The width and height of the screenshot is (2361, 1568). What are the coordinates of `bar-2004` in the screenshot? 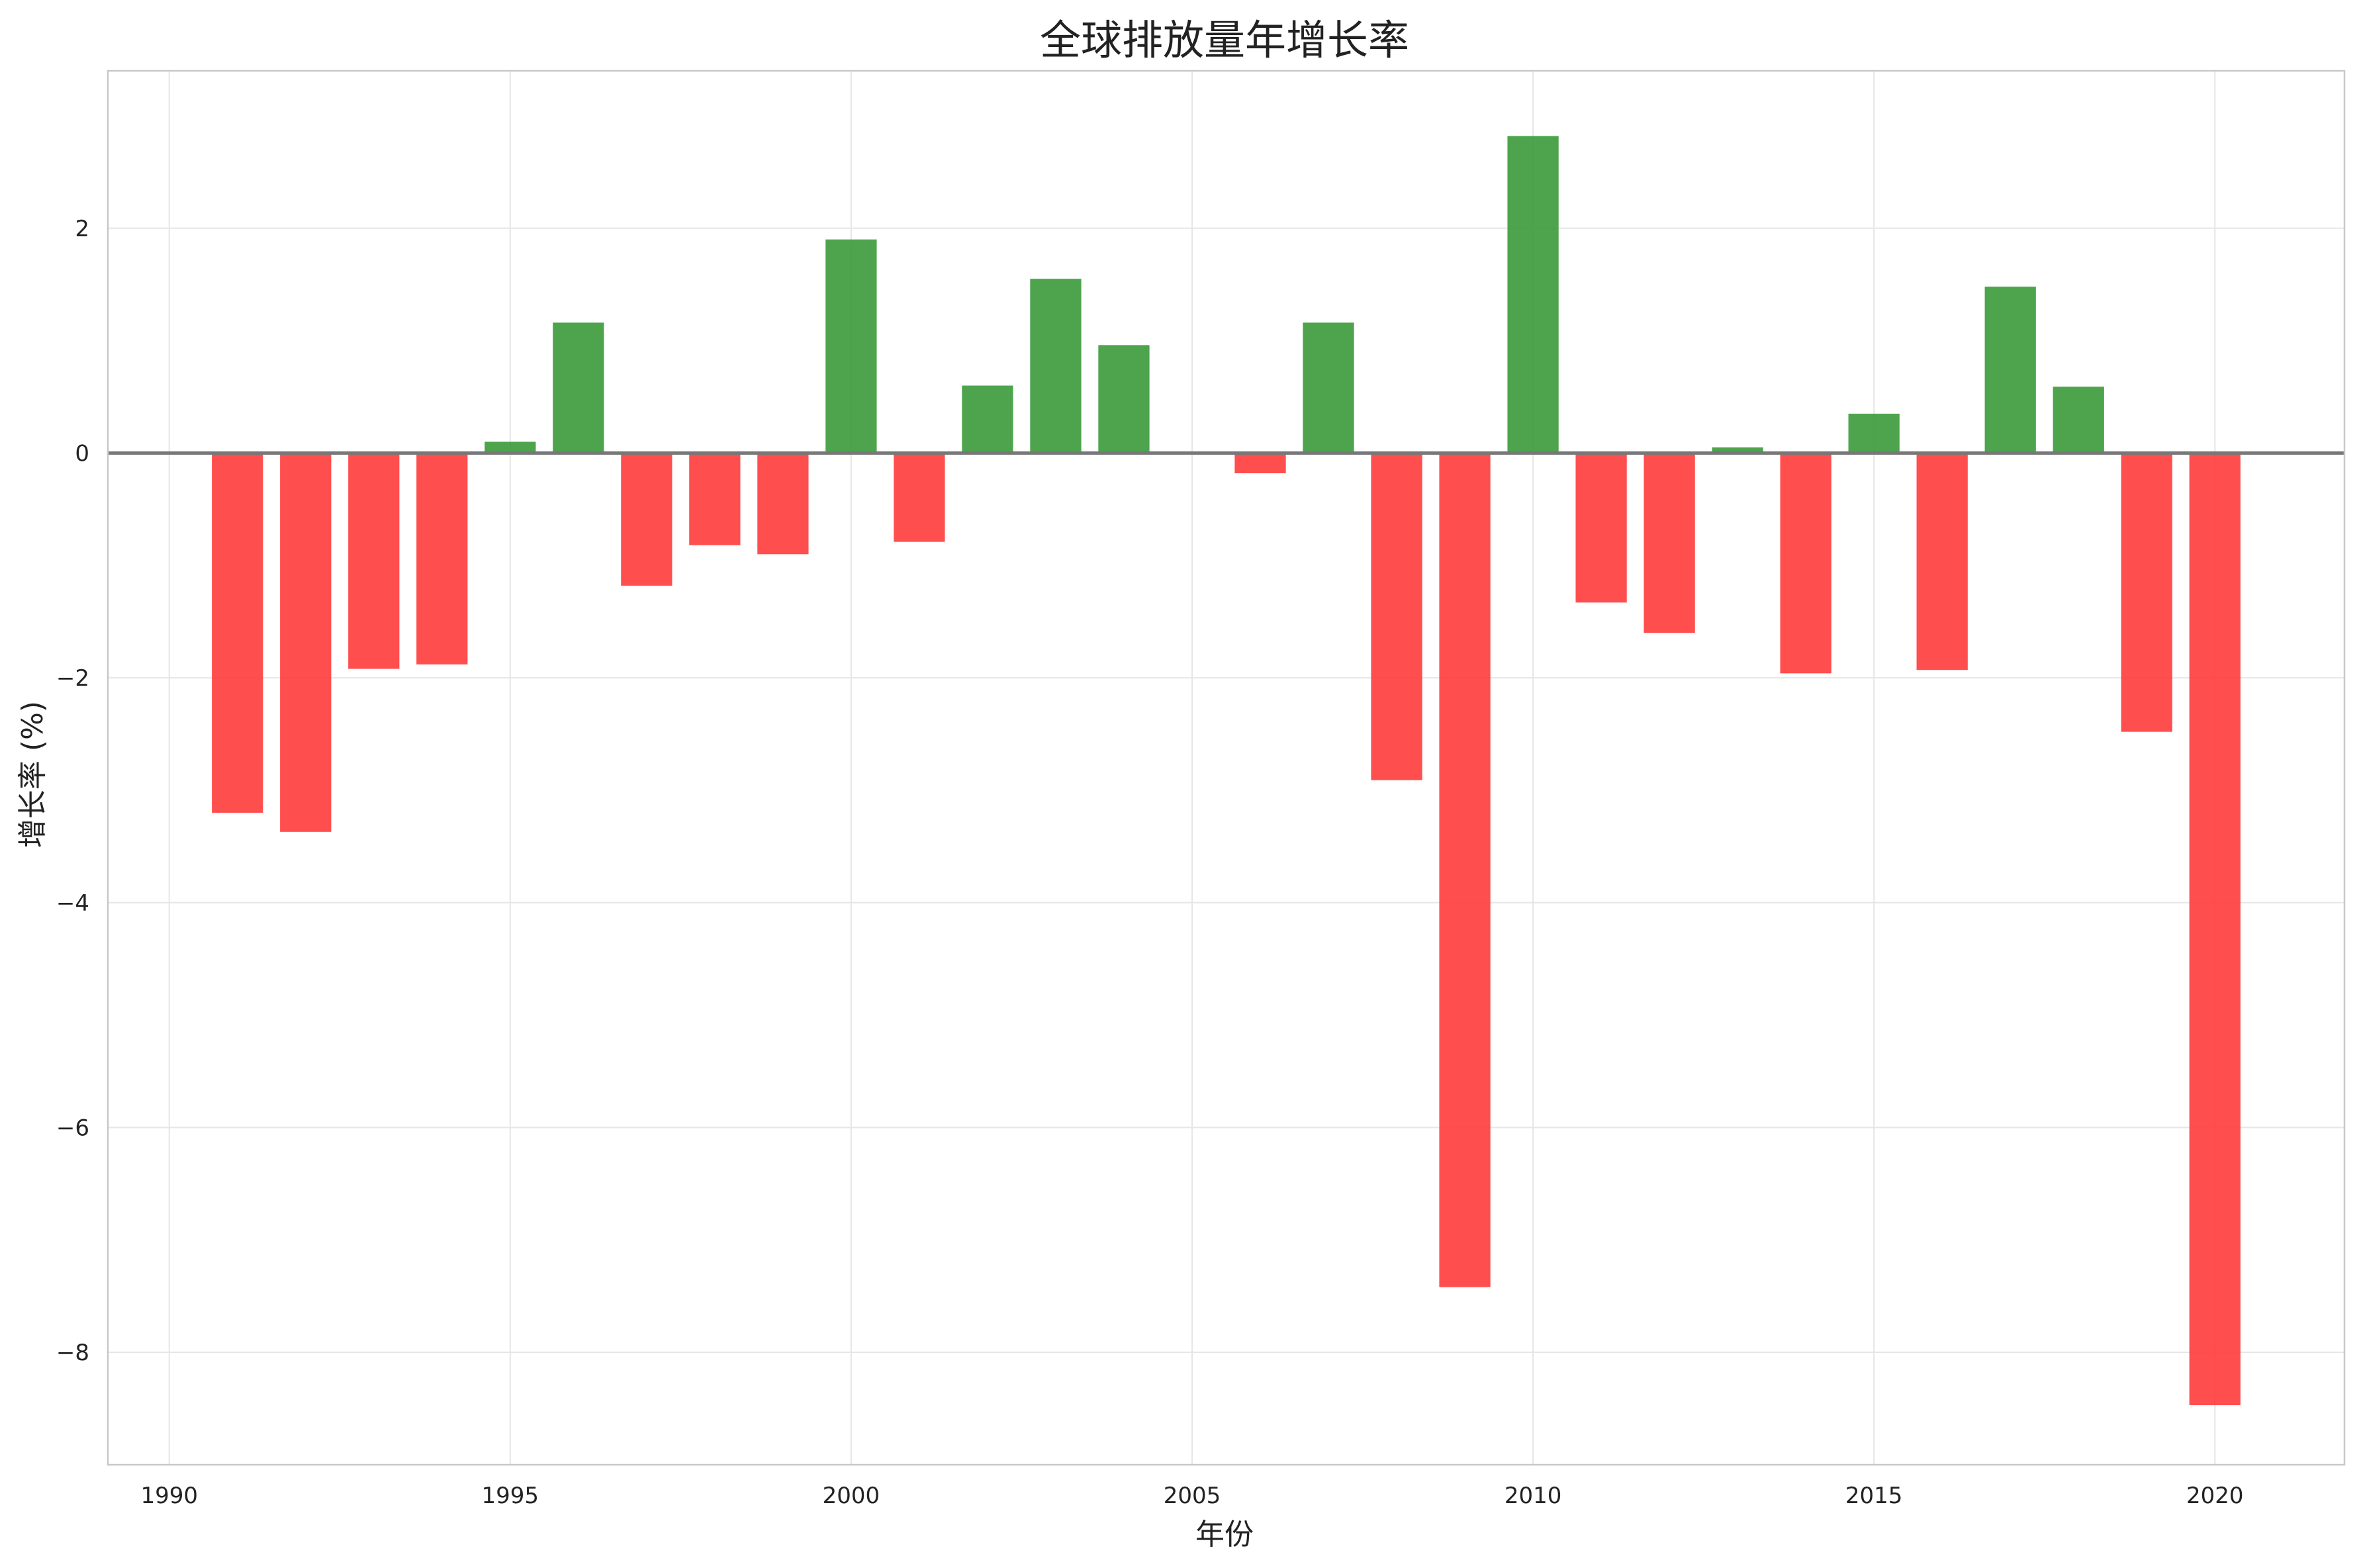 It's located at (1124, 399).